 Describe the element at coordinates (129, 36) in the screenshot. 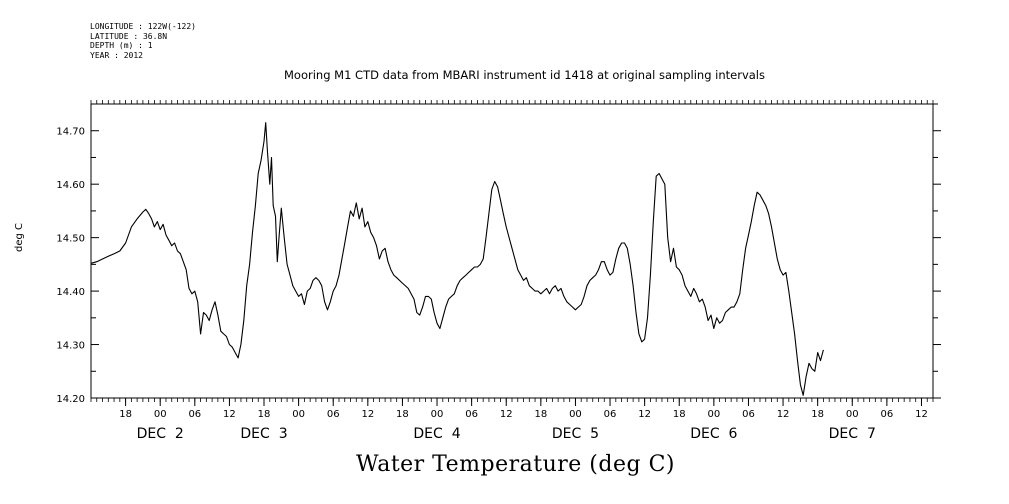

I see `latitude-label: LATITUDE : 36.8N` at that location.